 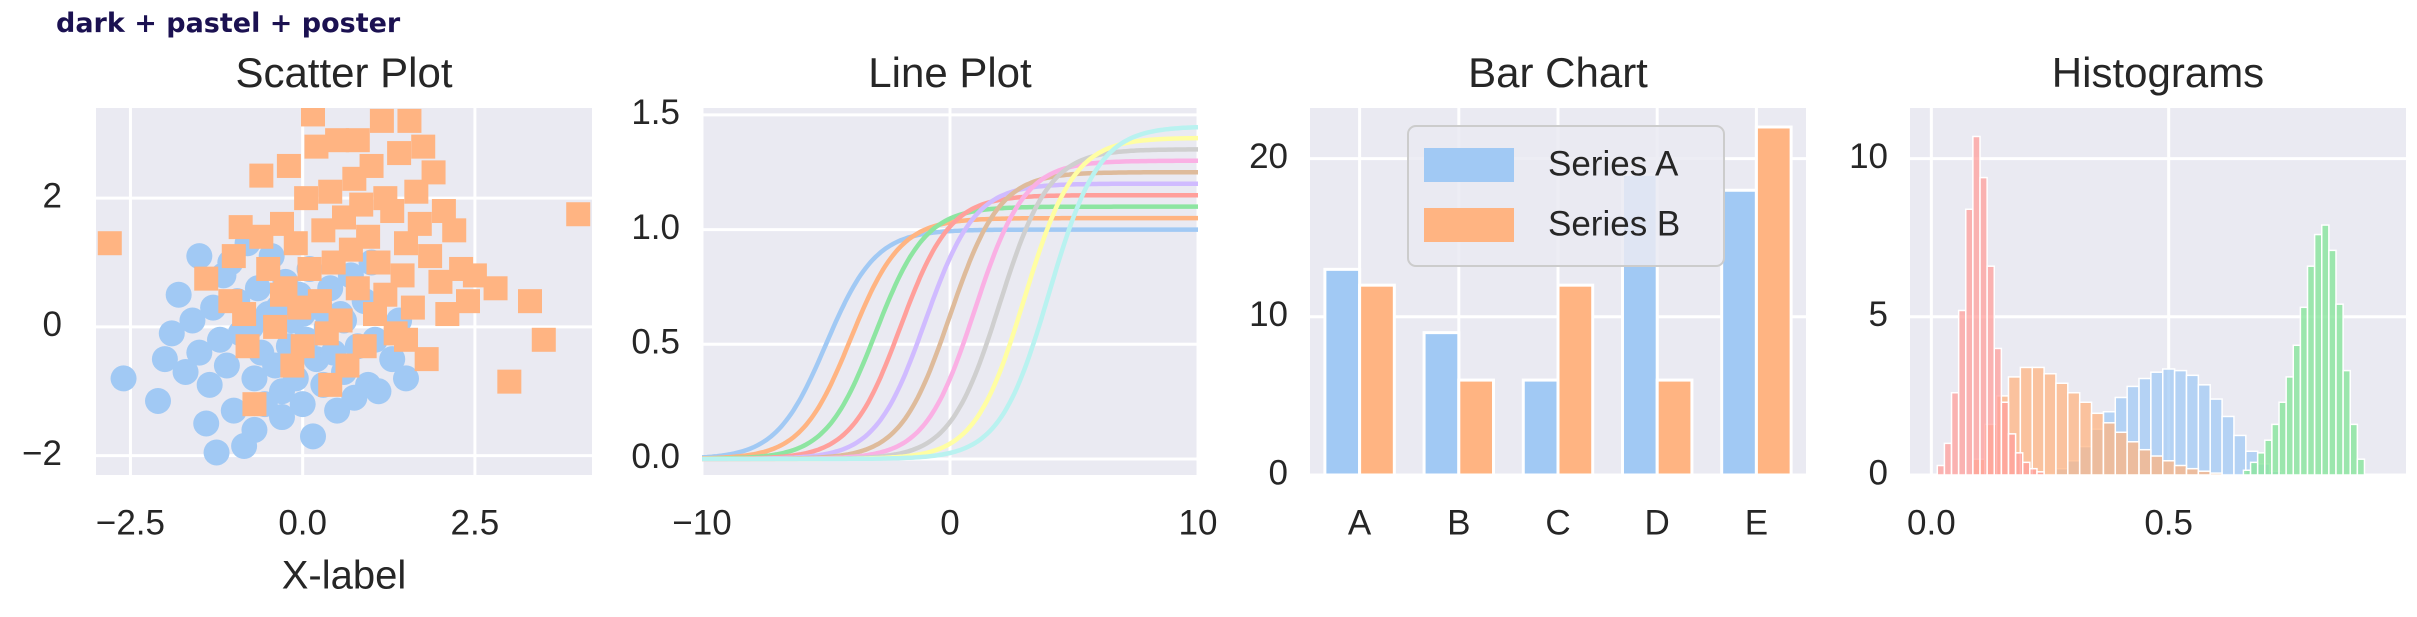 I want to click on y-tick-label: 0.0, so click(x=655, y=456).